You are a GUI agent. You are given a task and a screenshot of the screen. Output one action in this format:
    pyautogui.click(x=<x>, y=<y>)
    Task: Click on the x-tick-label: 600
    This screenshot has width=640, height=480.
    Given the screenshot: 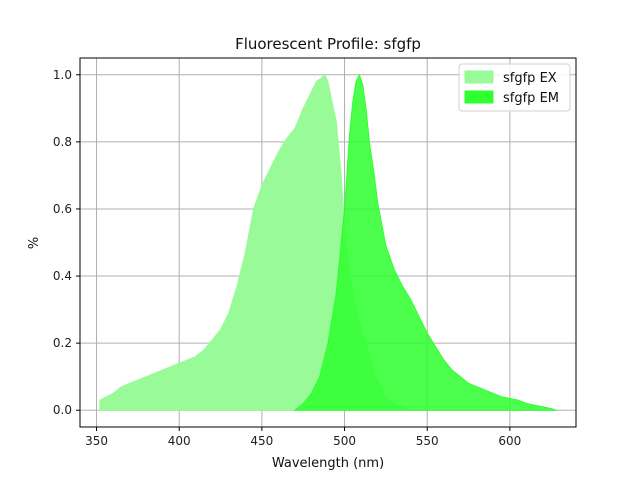 What is the action you would take?
    pyautogui.click(x=509, y=441)
    